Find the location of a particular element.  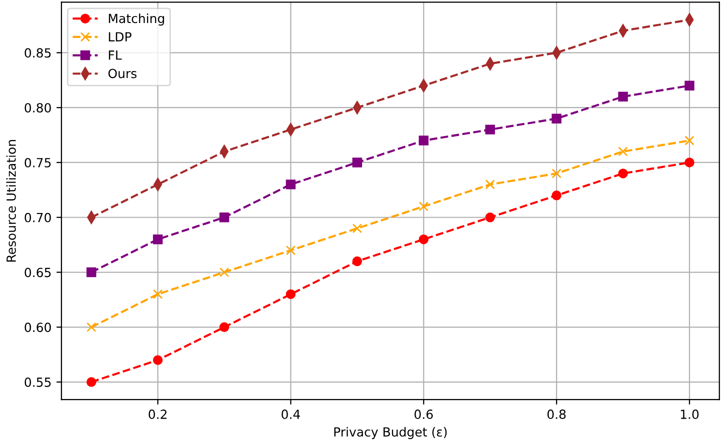

x-tick-label: 0.8 is located at coordinates (556, 414).